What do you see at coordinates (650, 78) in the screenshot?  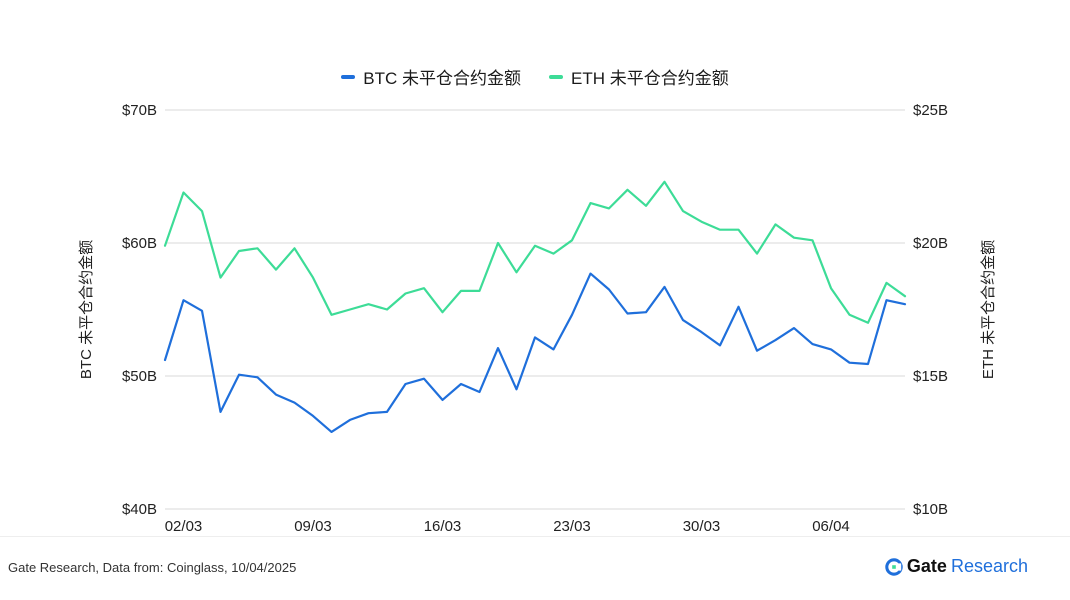 I see `legend-label-eth: ETH 未平仓合约金额` at bounding box center [650, 78].